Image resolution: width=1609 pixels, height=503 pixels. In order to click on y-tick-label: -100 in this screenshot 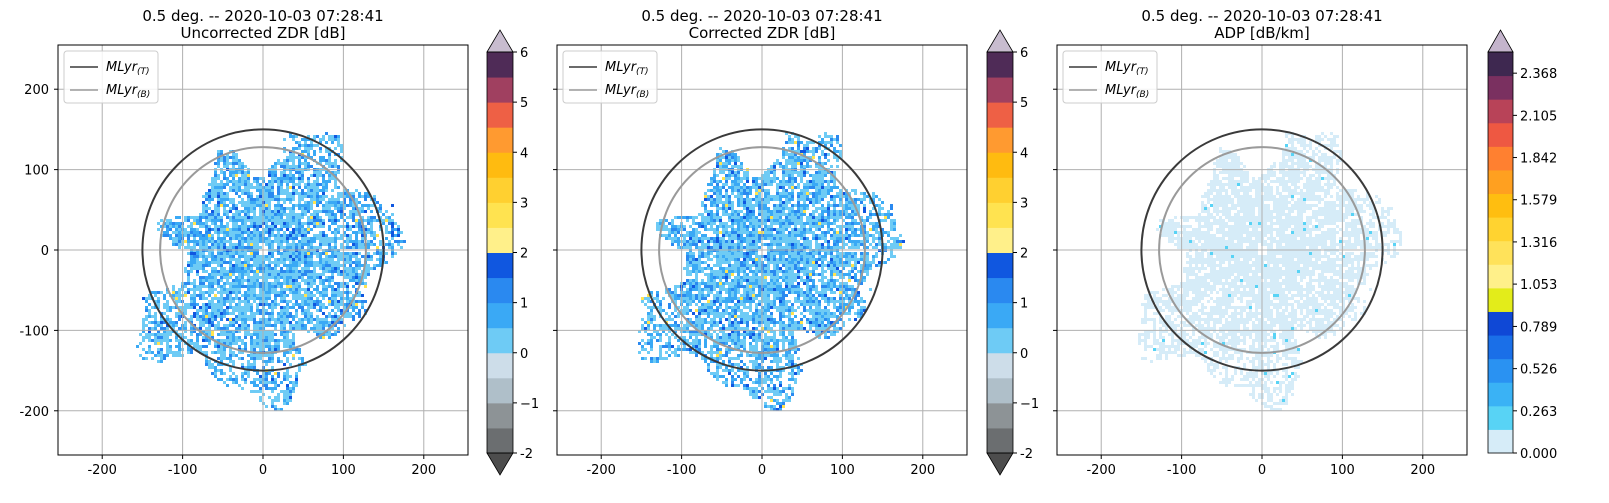, I will do `click(34, 331)`.